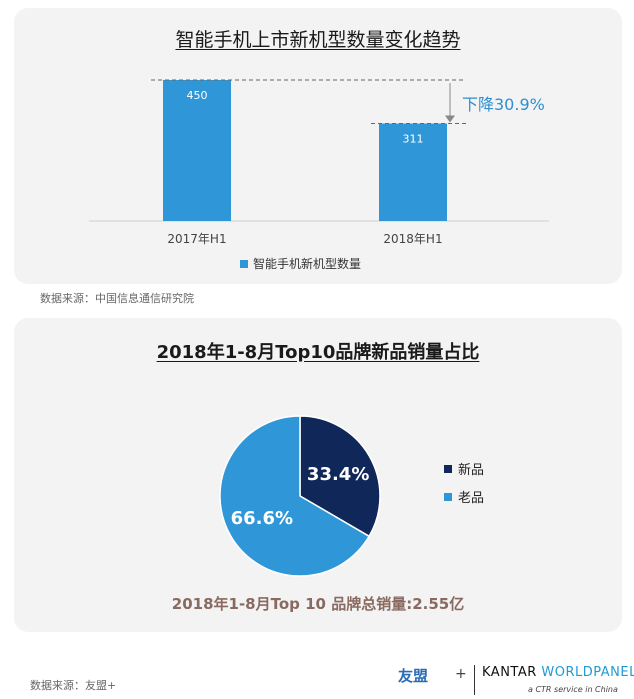 The image size is (634, 699). Describe the element at coordinates (474, 680) in the screenshot. I see `logo-divider` at that location.